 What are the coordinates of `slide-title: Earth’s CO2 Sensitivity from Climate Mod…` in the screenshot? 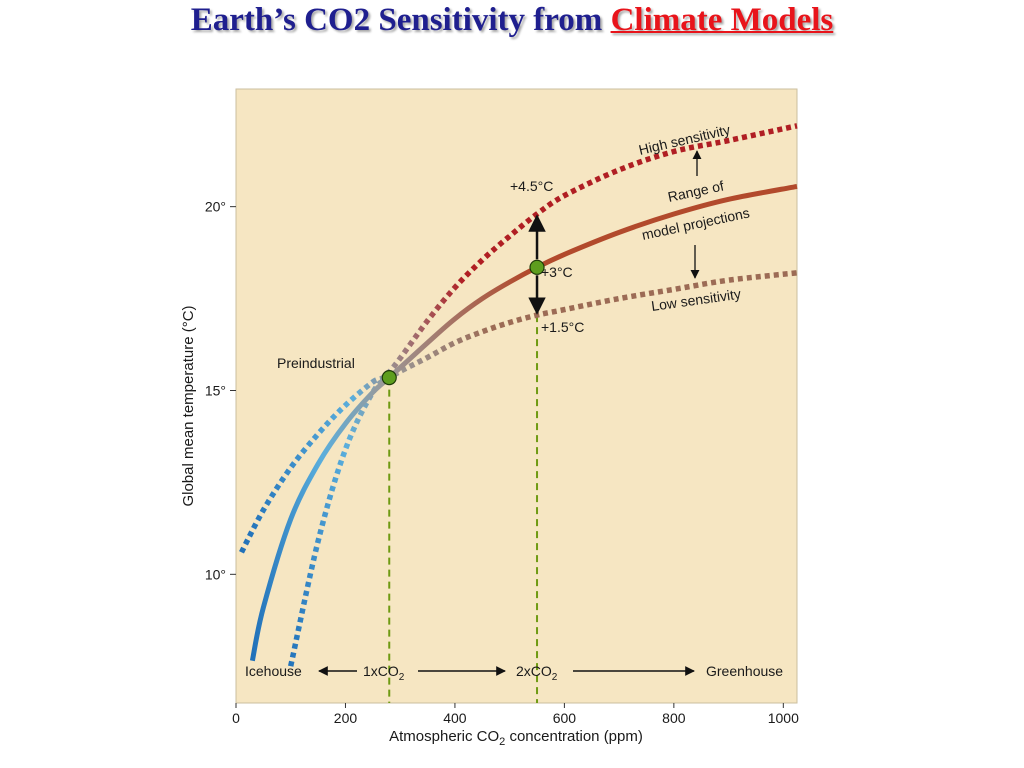 It's located at (512, 24).